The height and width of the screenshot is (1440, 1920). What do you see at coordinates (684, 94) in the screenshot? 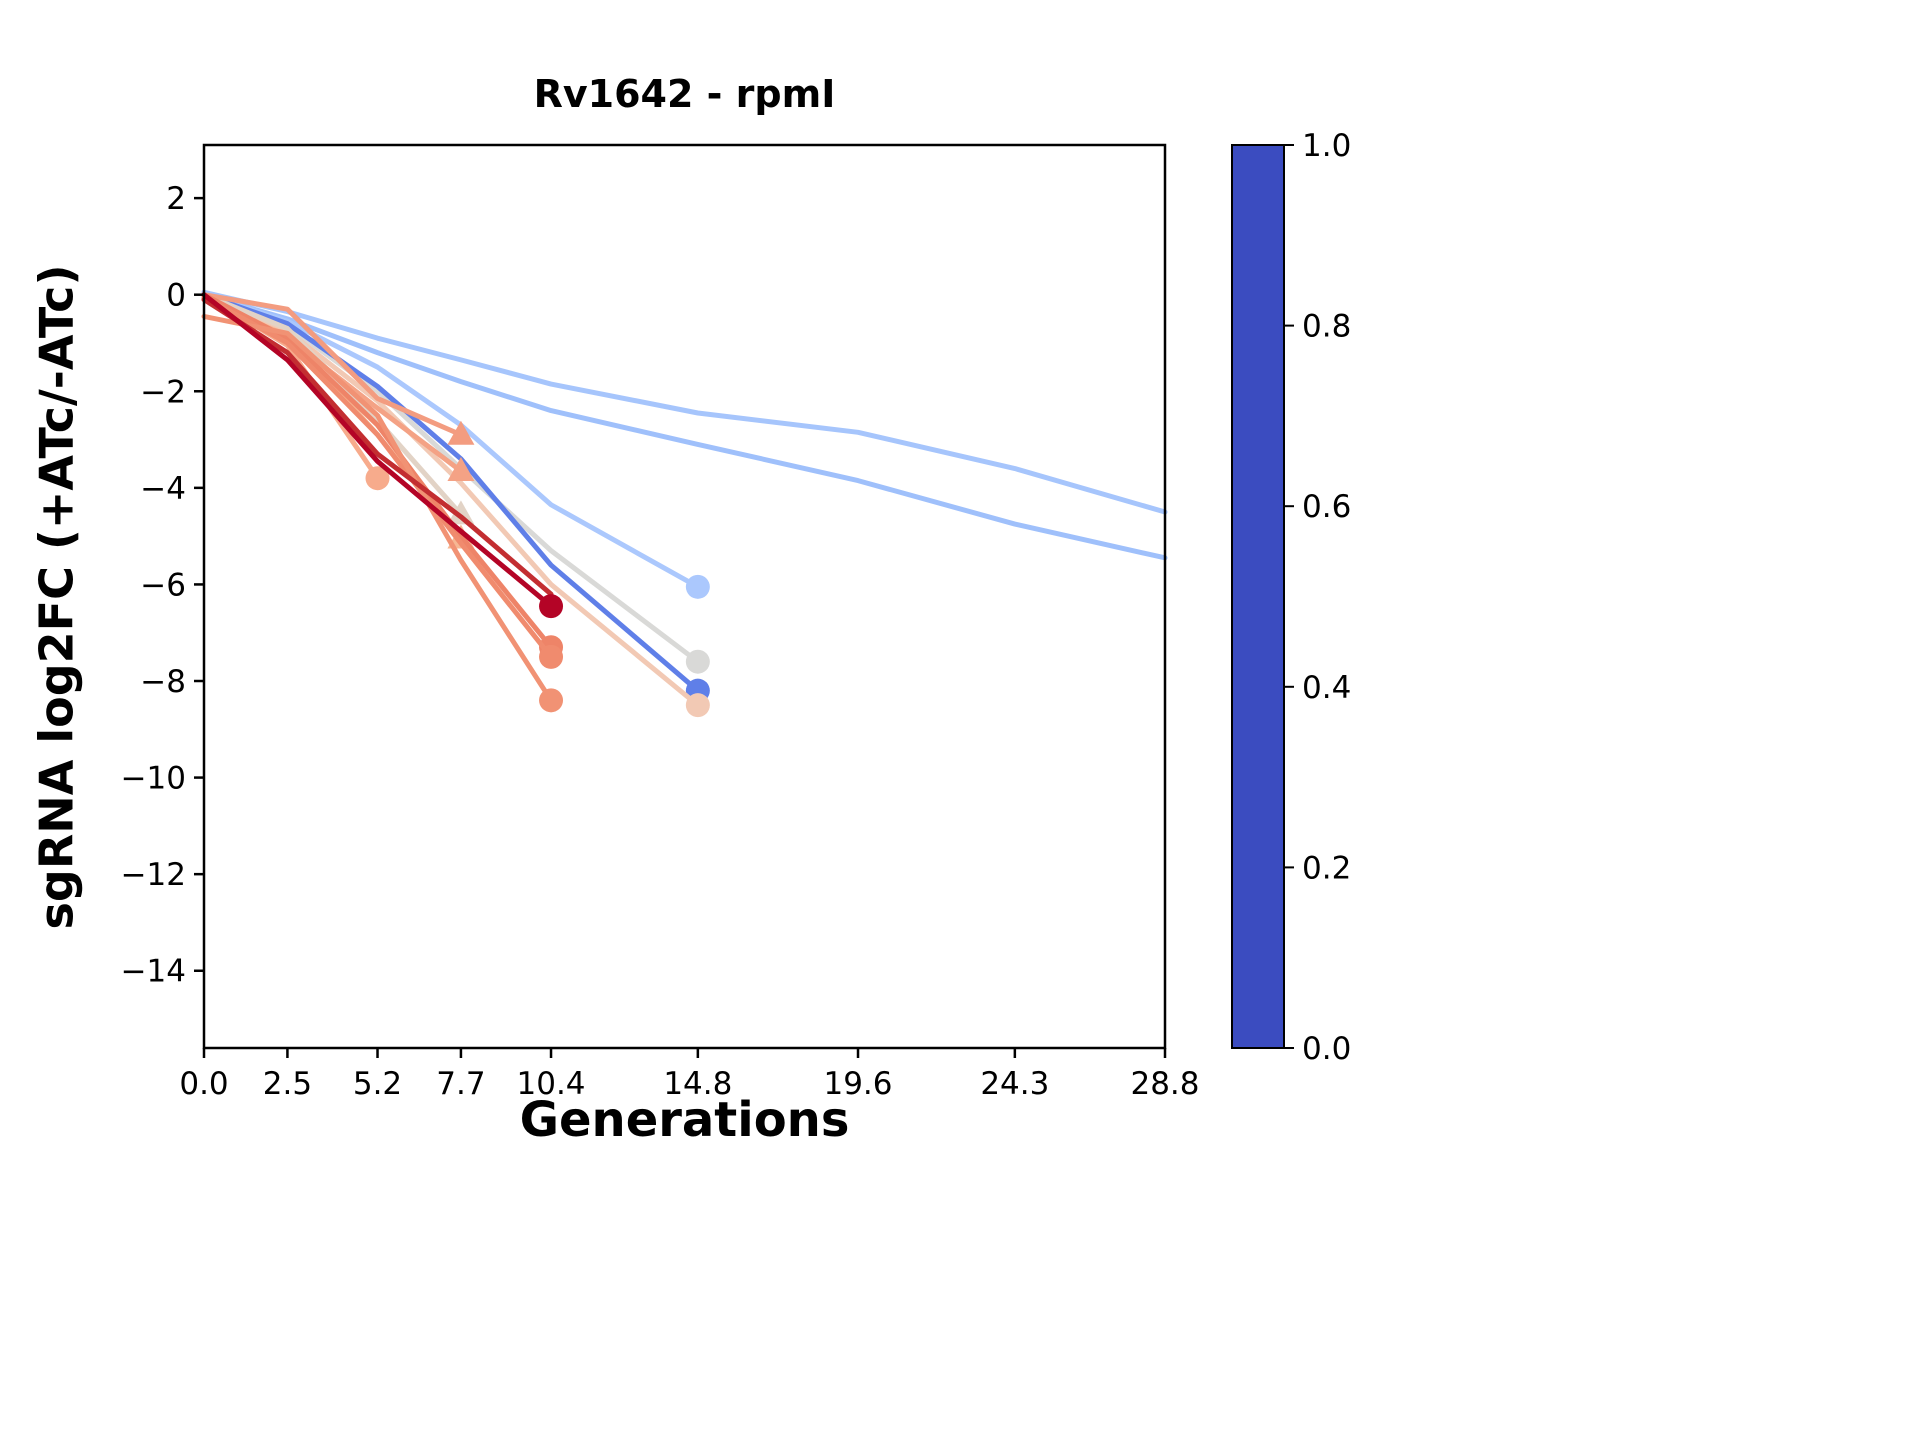
I see `chart-title: Rv1642 - rpmI` at bounding box center [684, 94].